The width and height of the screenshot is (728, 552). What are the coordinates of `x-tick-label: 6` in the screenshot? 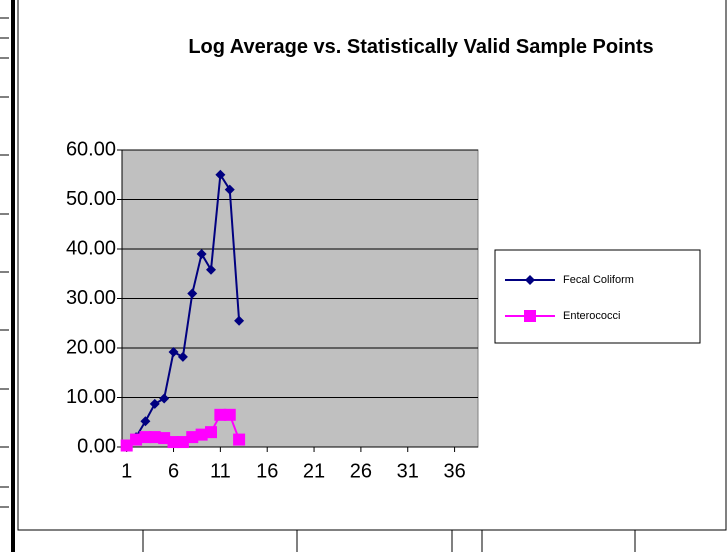 It's located at (173, 471).